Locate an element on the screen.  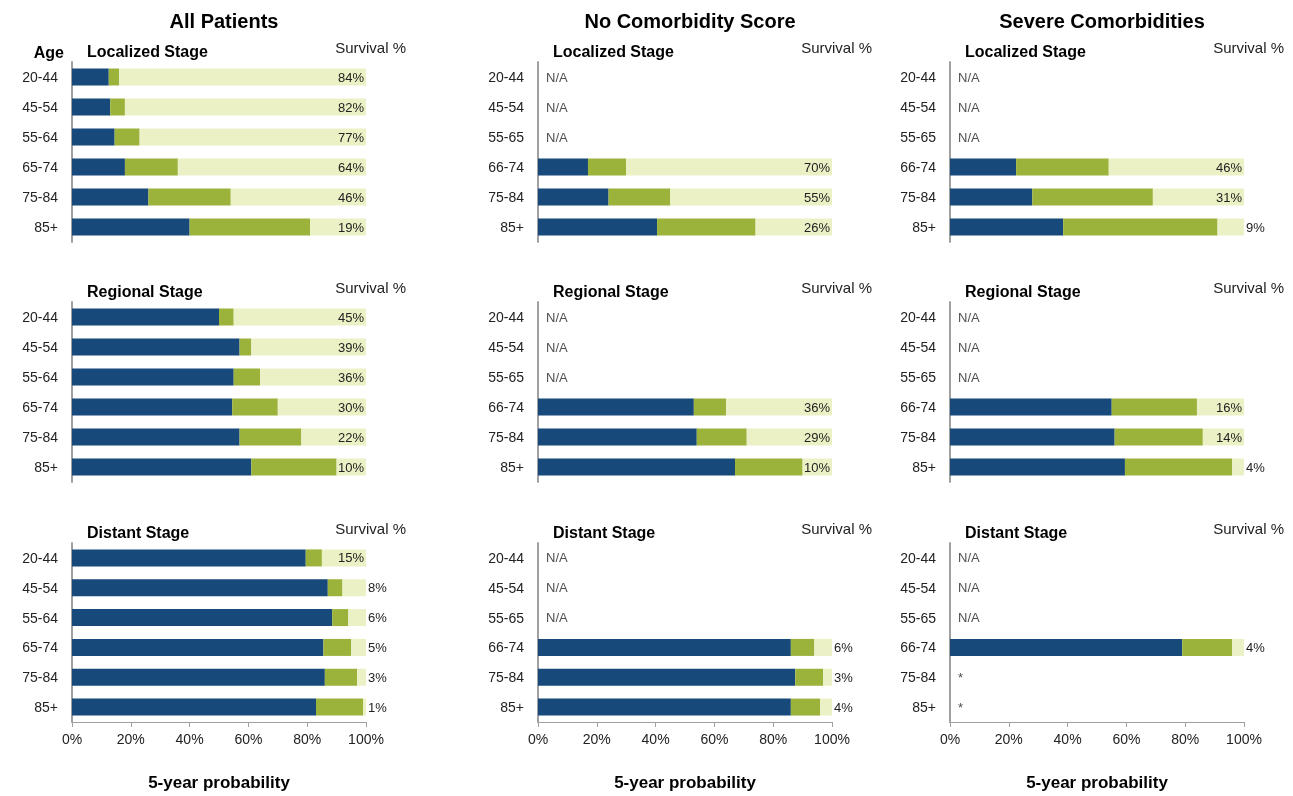
data-label: 6% is located at coordinates (378, 618).